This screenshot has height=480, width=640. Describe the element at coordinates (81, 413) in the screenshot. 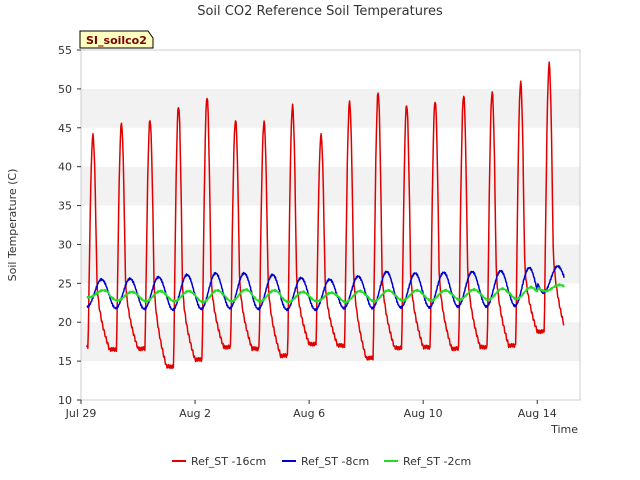

I see `x-tick-label: Jul 29` at that location.